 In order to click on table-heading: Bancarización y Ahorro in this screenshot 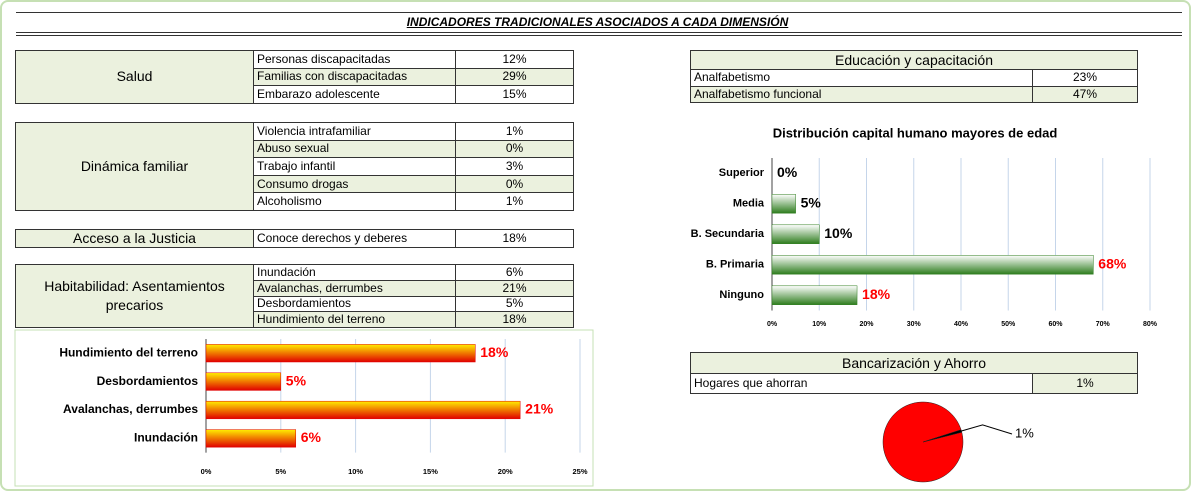, I will do `click(914, 363)`.